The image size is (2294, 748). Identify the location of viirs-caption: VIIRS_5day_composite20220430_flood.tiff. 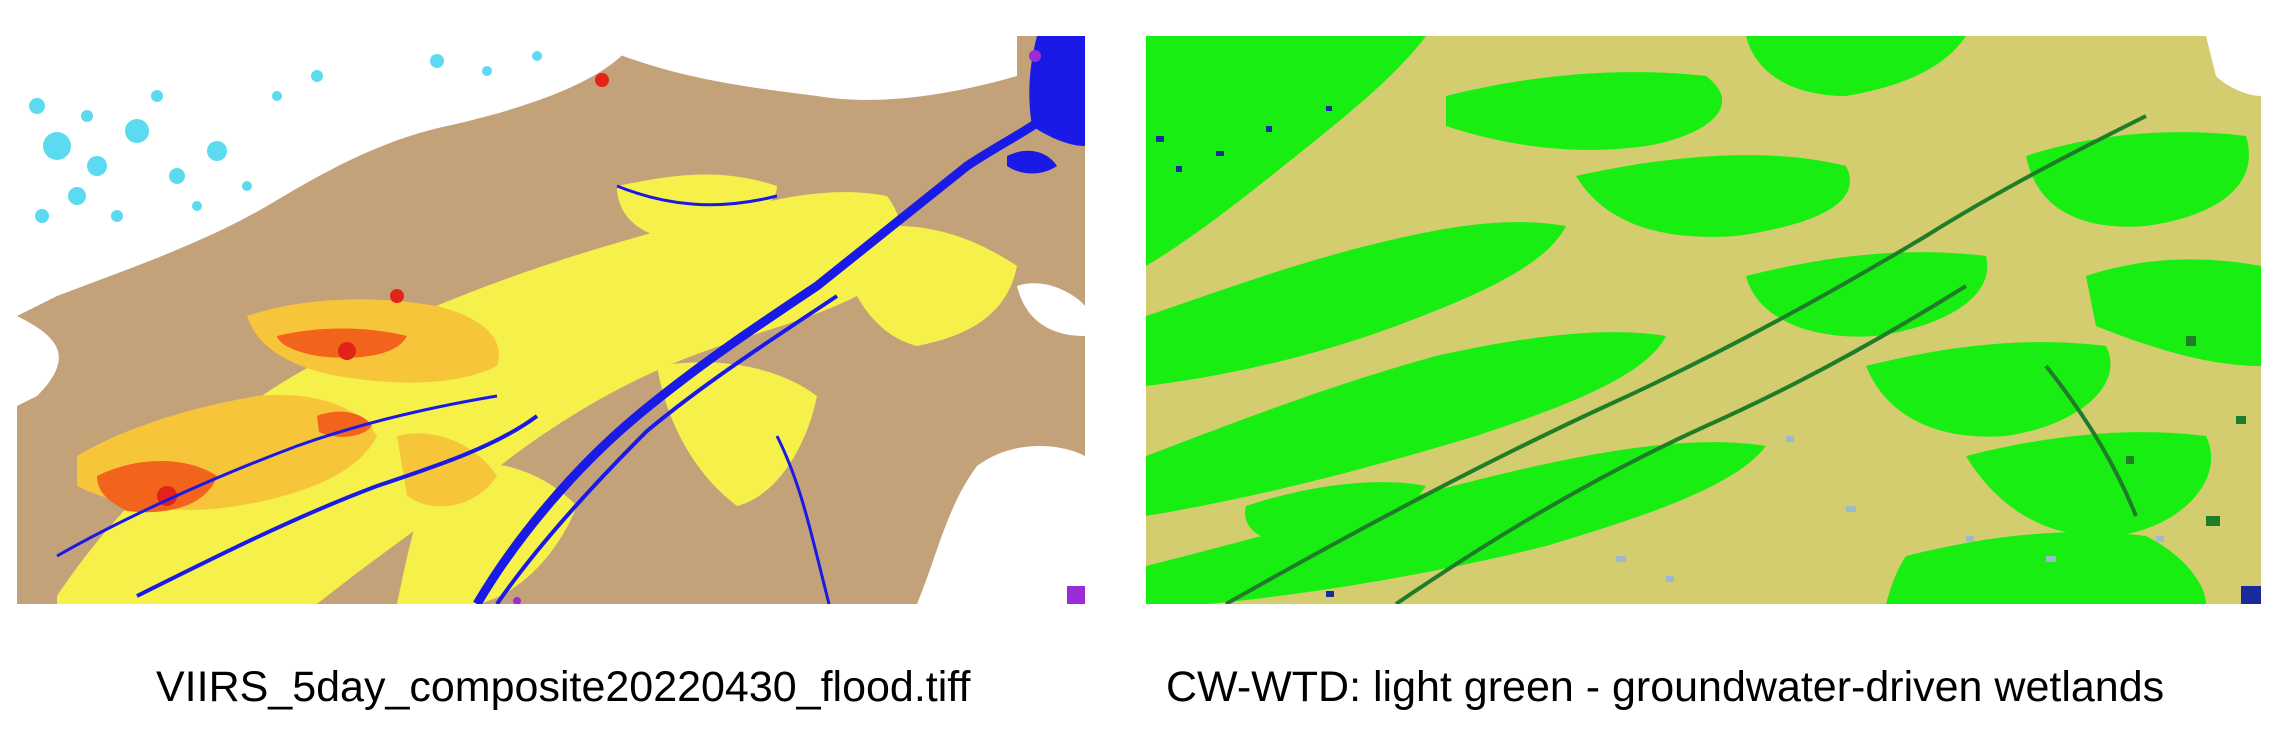
(563, 687).